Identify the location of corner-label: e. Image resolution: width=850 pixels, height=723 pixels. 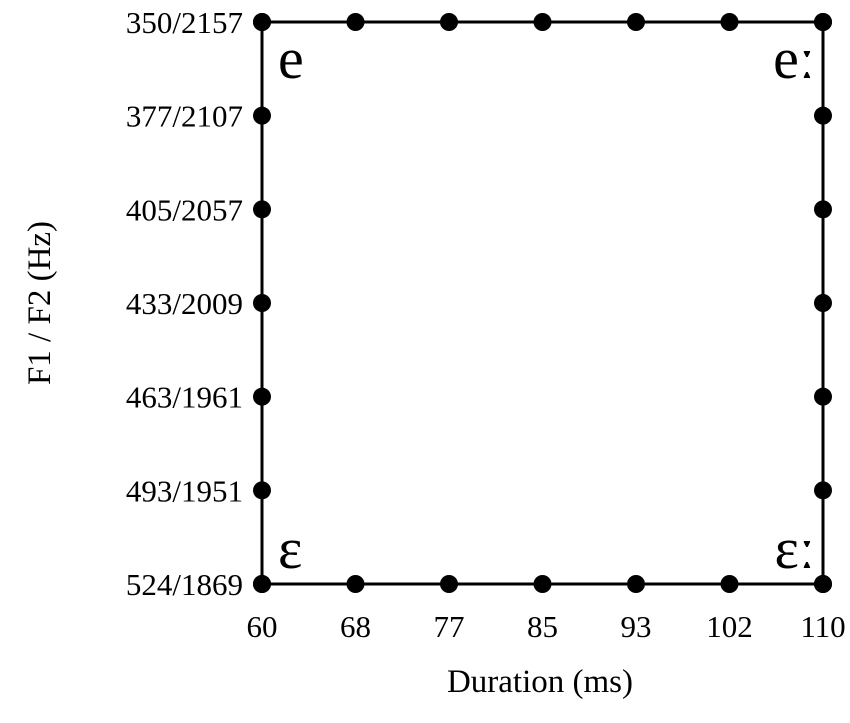
(291, 58).